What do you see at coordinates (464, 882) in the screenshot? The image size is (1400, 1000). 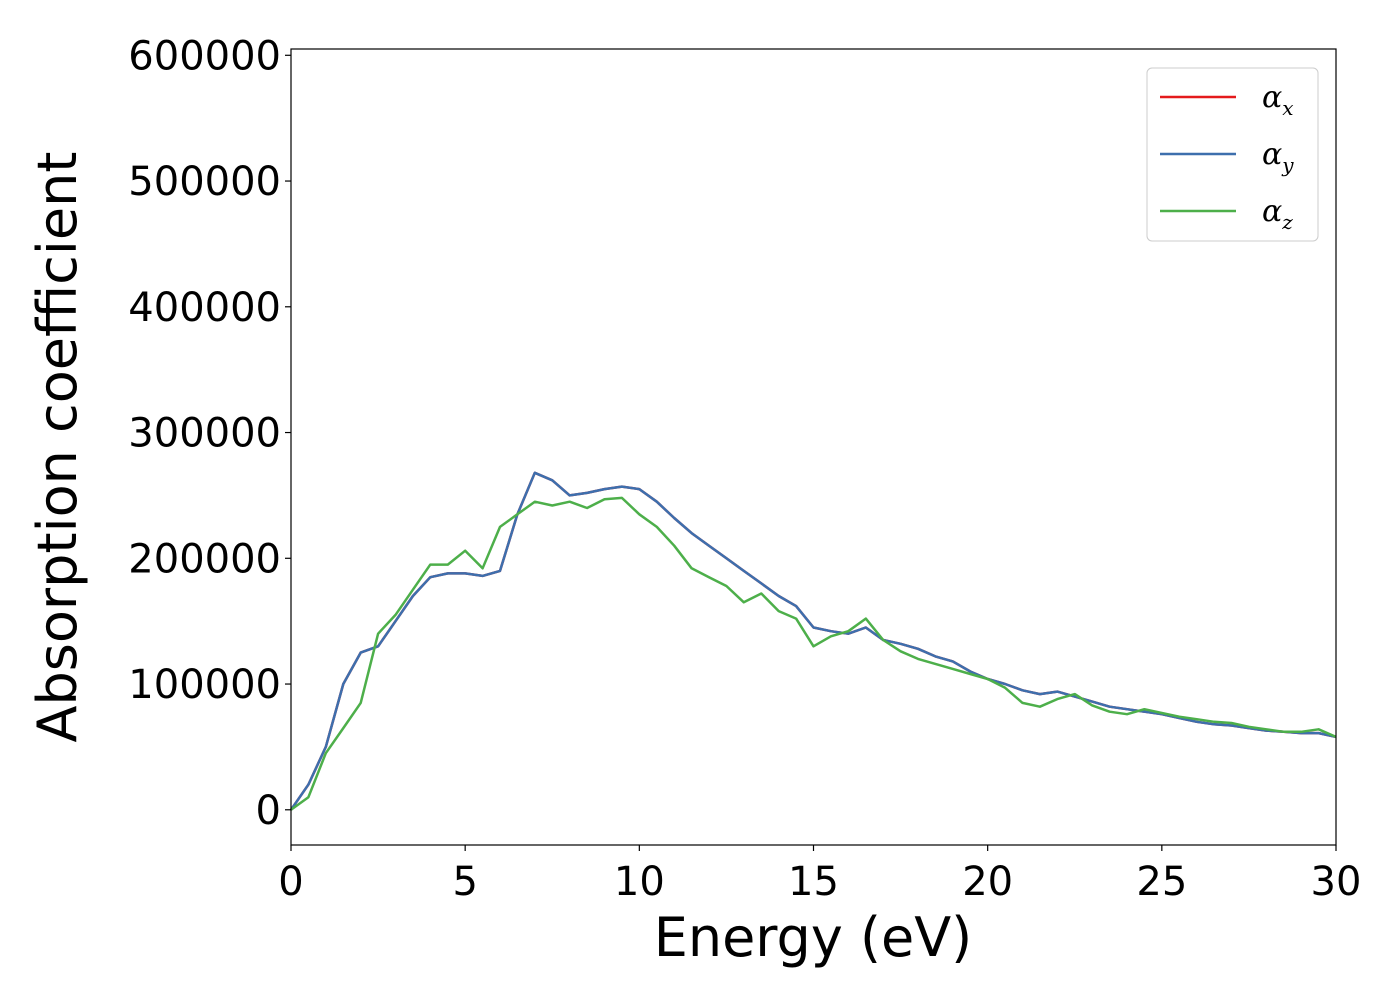 I see `x-tick-label: 5` at bounding box center [464, 882].